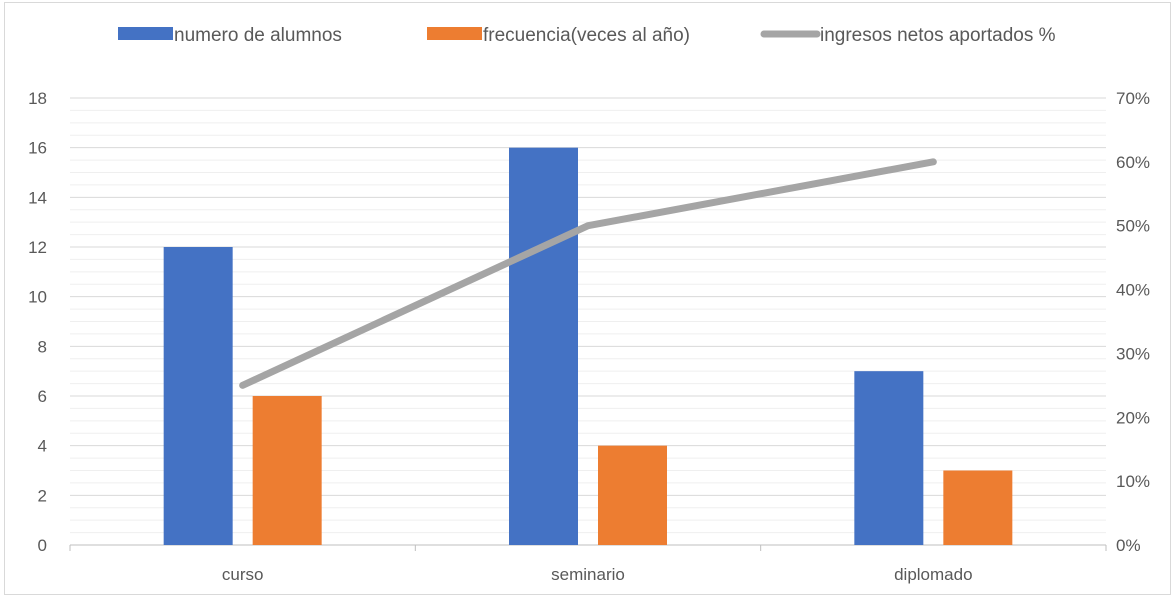 The width and height of the screenshot is (1174, 598). I want to click on y-left-tick-label: 10, so click(37, 297).